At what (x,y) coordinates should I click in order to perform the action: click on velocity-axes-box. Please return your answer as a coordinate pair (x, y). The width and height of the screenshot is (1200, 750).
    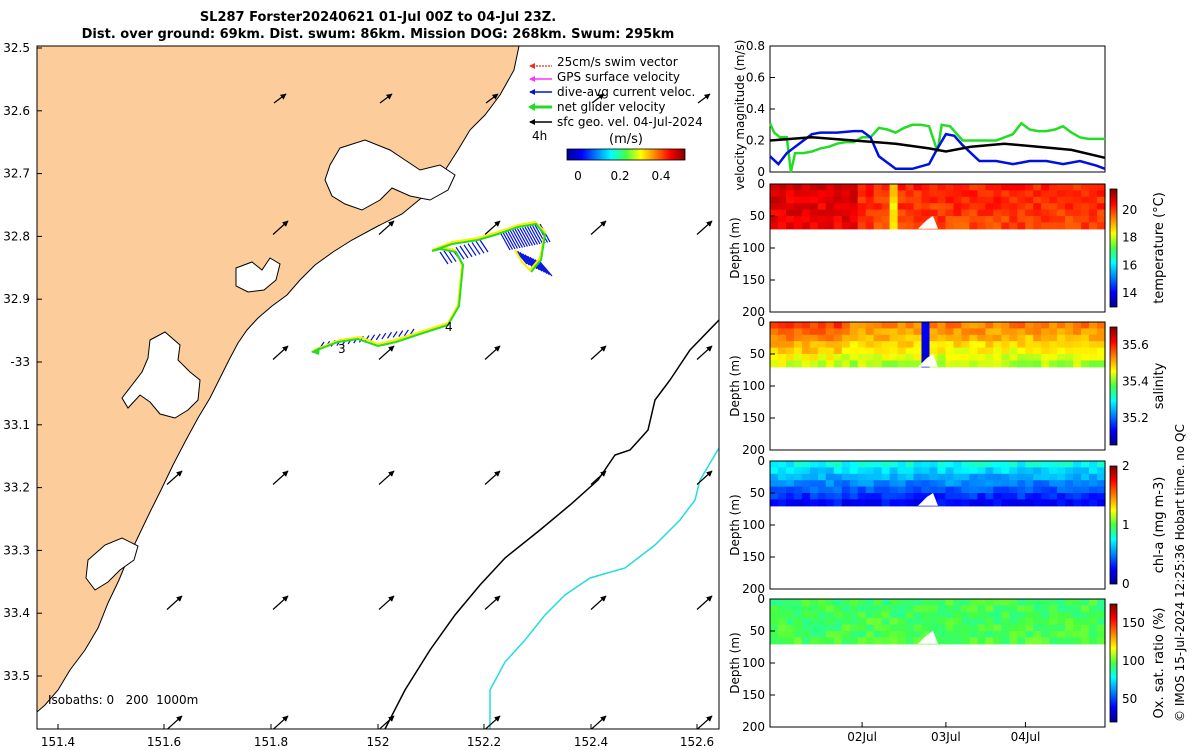
    Looking at the image, I should click on (937, 109).